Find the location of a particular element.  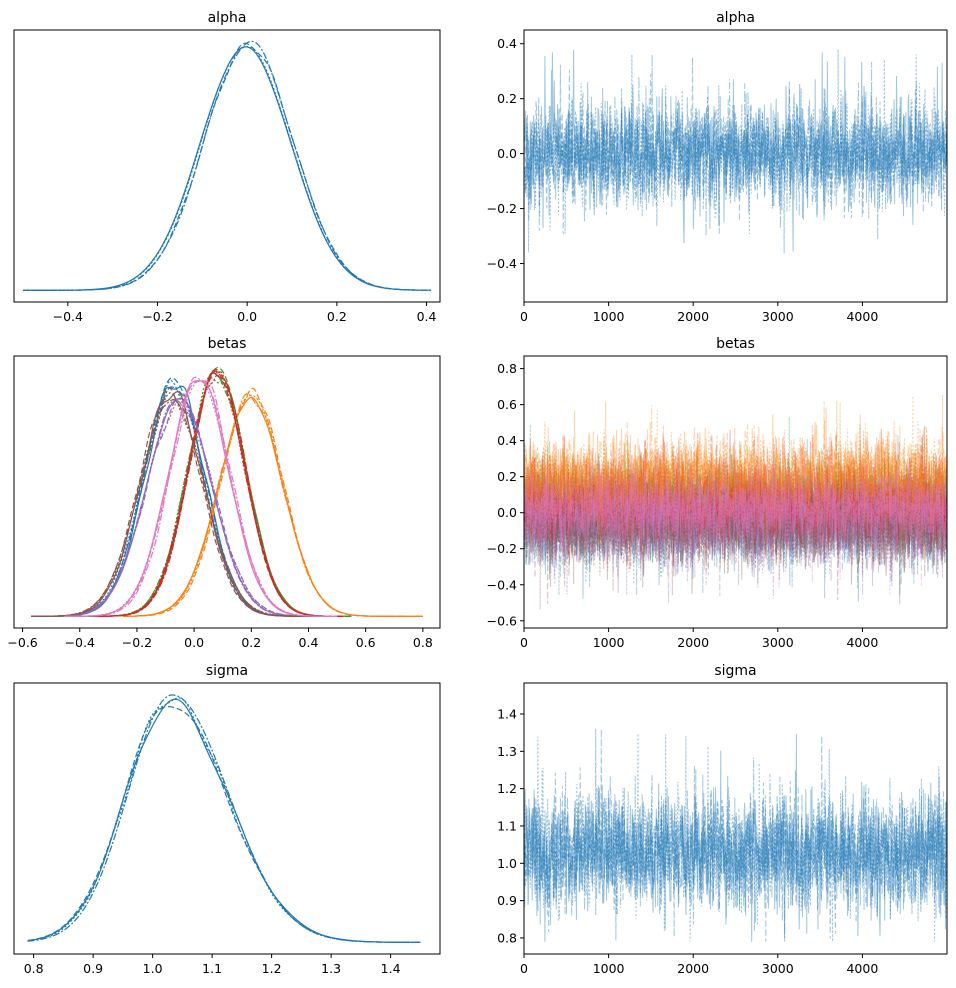

panel-kde-alpha: −0.4 −0.2 0.0 0.2 0.4 alpha is located at coordinates (227, 167).